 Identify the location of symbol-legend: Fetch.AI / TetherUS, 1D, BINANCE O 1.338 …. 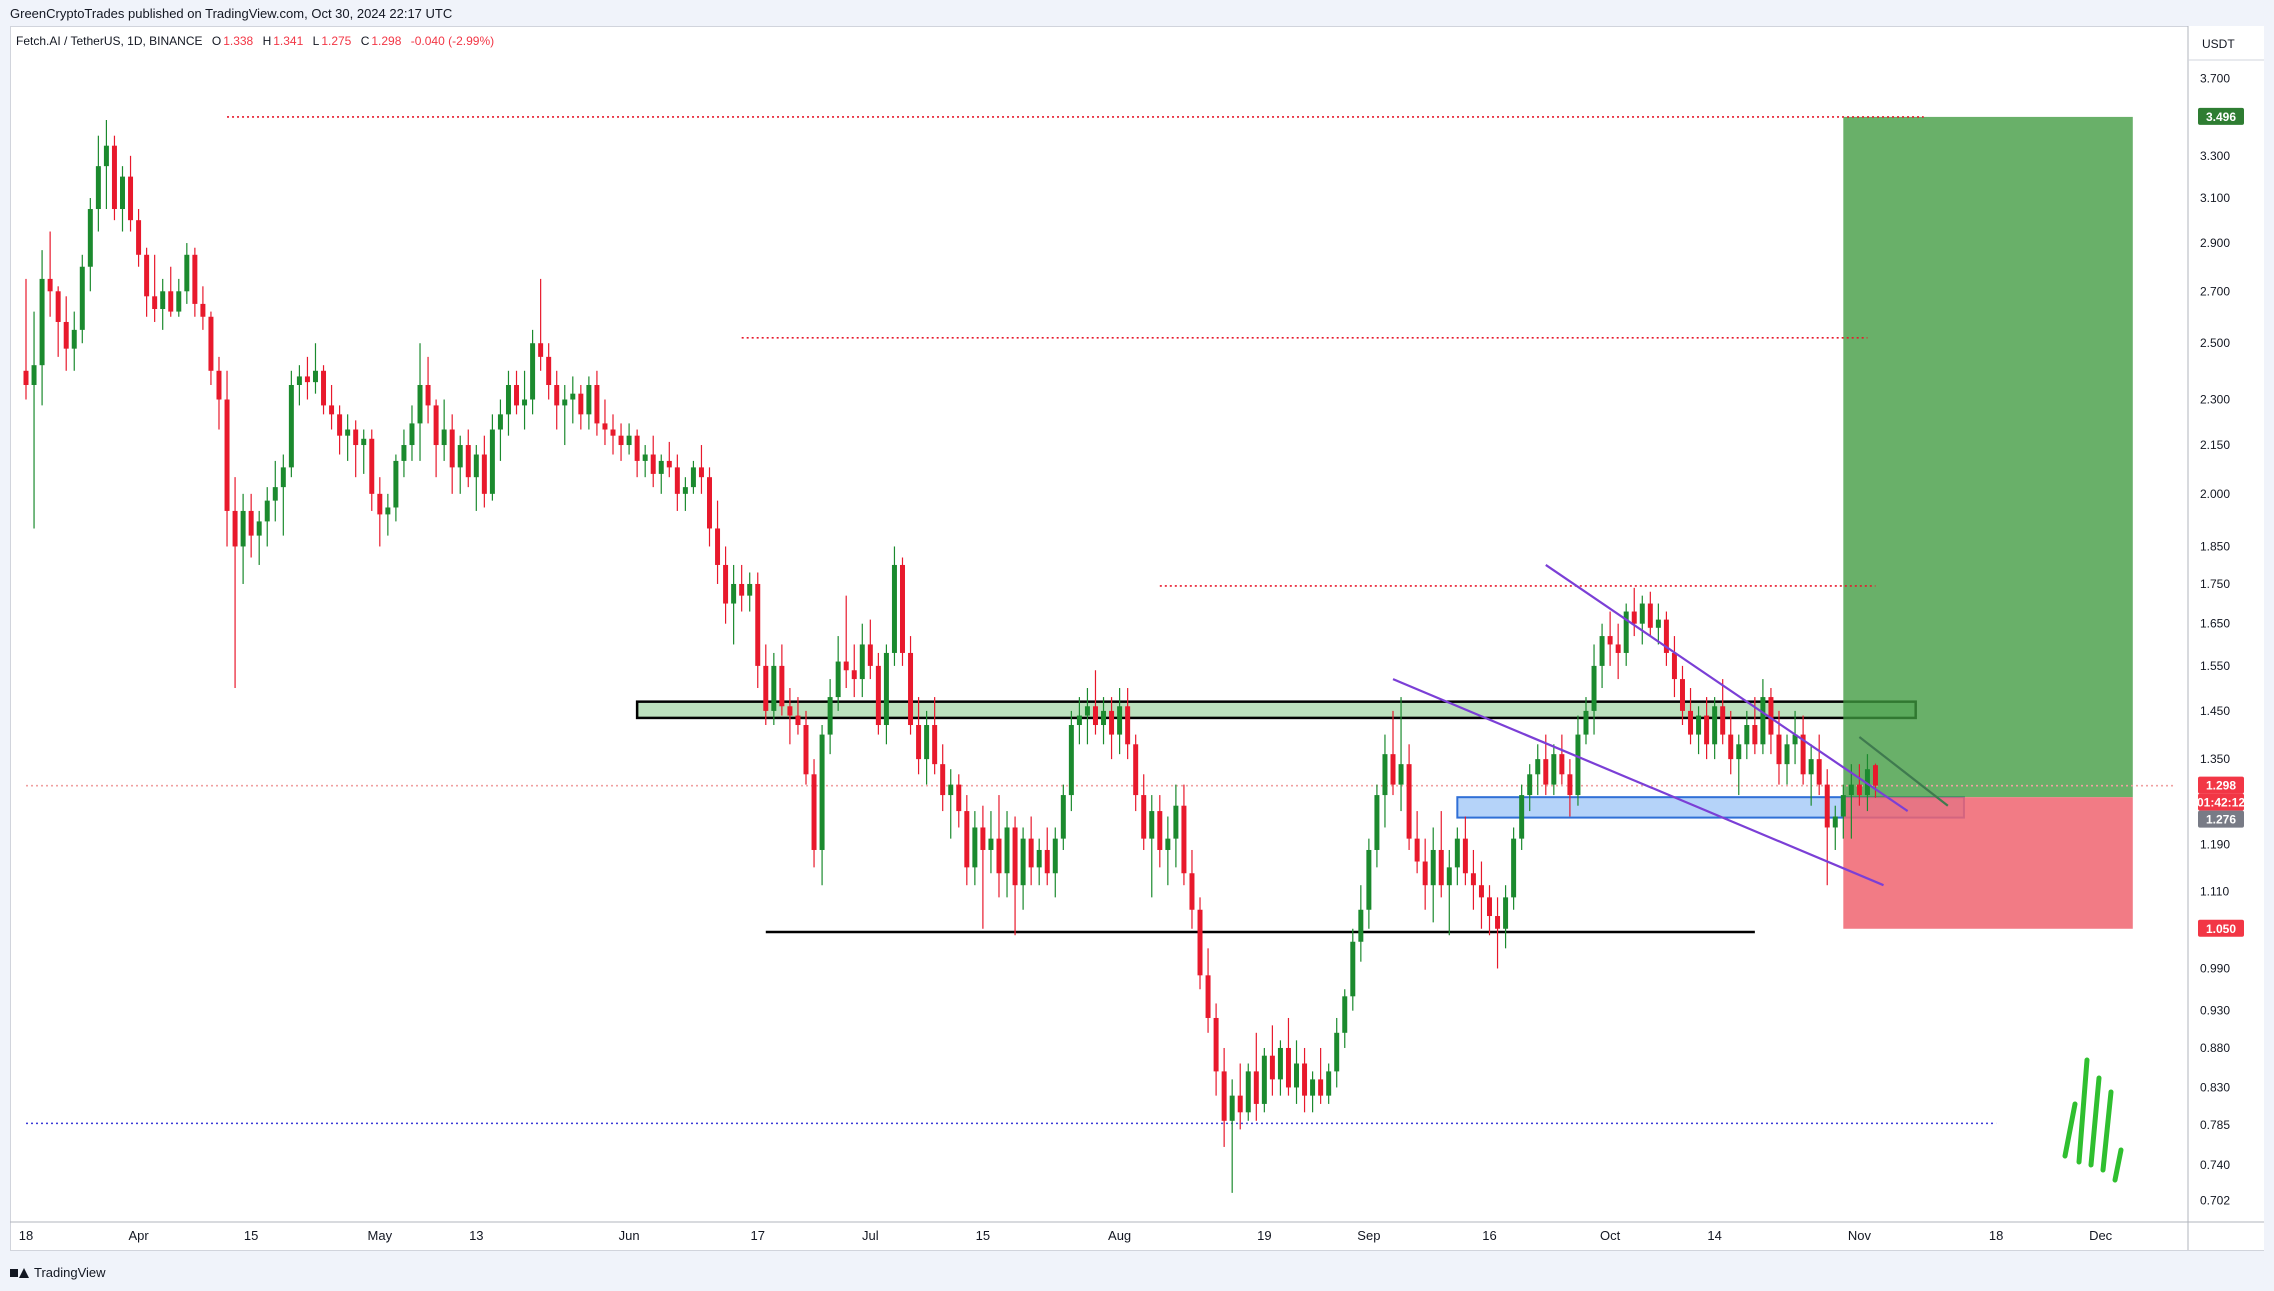
(255, 41).